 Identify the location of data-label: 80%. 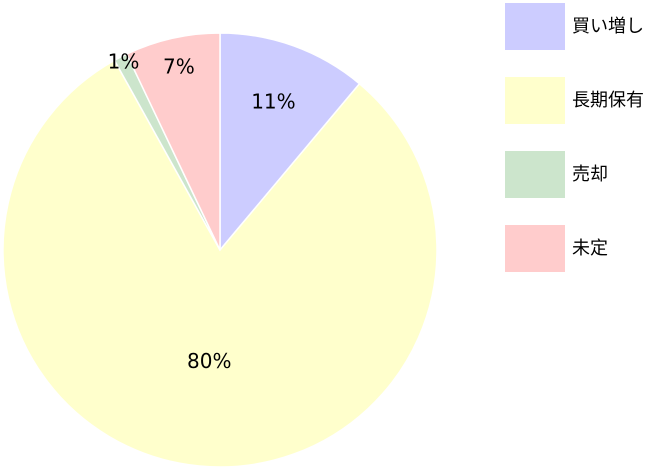
(209, 361).